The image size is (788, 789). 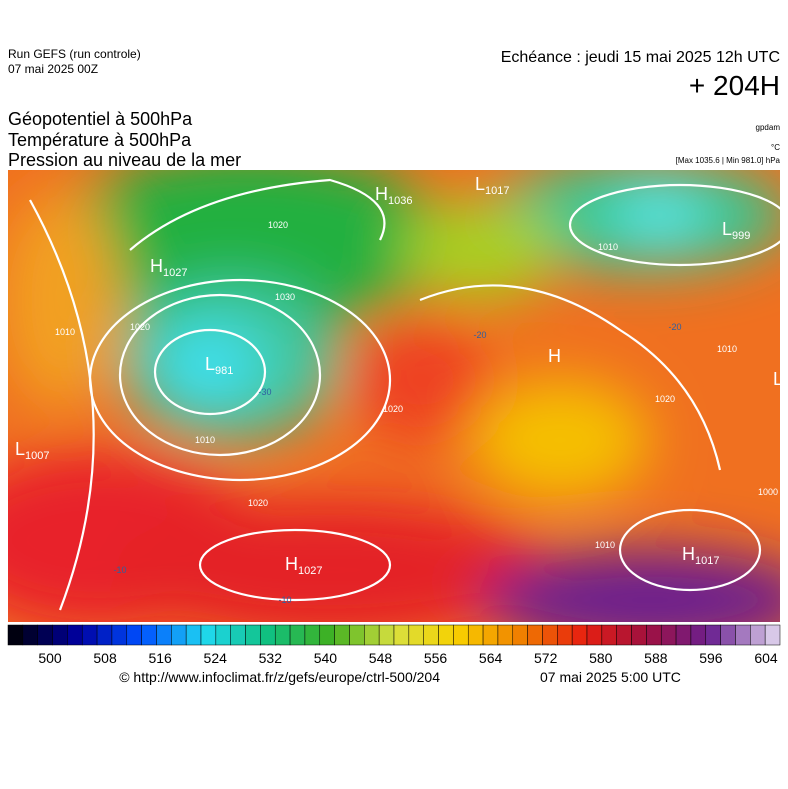 What do you see at coordinates (546, 658) in the screenshot?
I see `colorbar-tick-label: 572` at bounding box center [546, 658].